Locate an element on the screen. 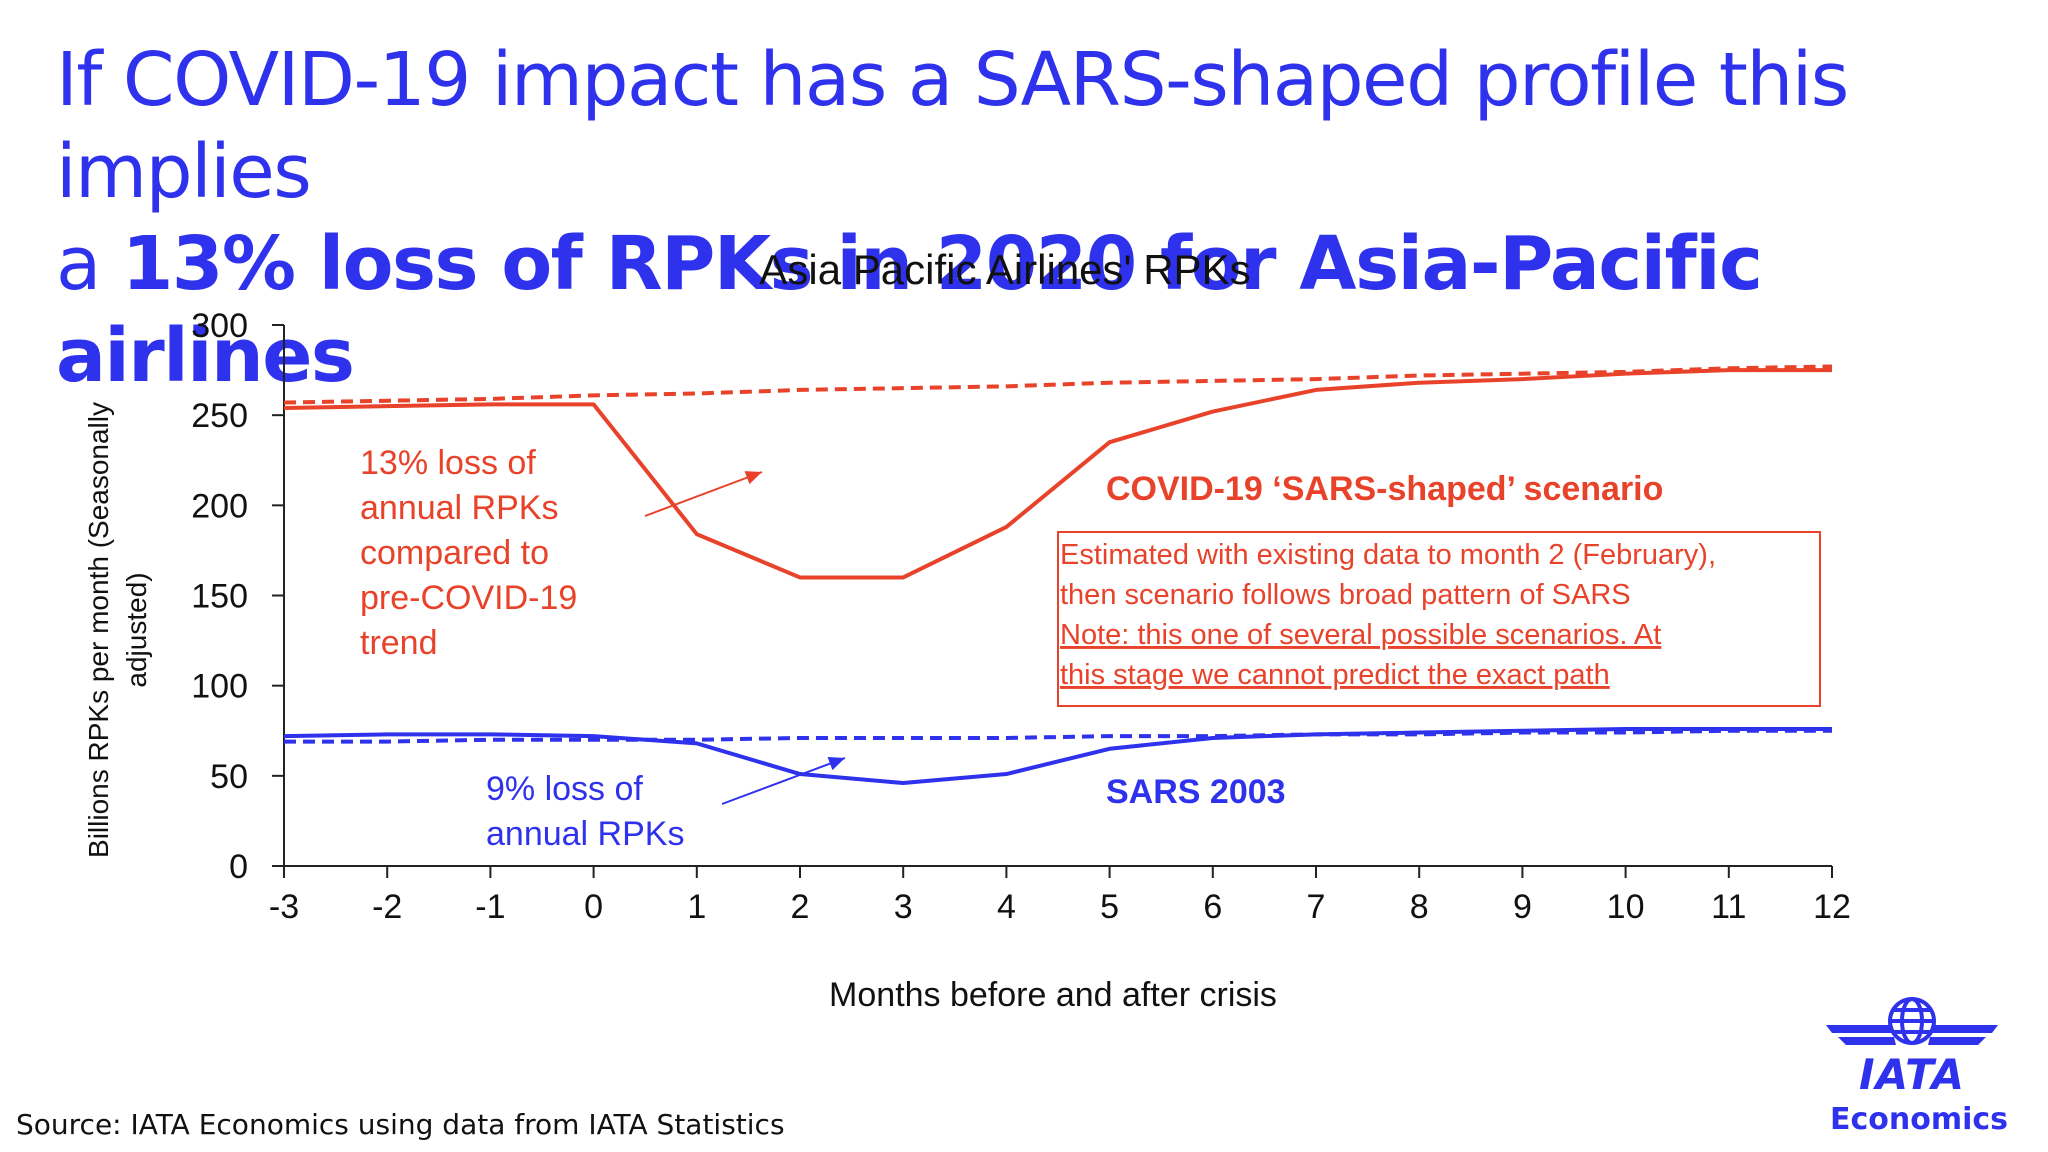 The width and height of the screenshot is (2048, 1152). x-tick-label: 5 is located at coordinates (1109, 907).